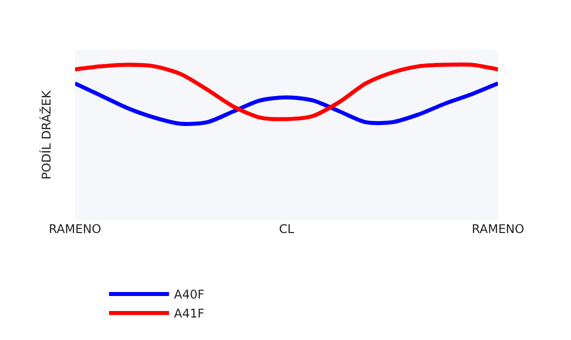 This screenshot has height=340, width=571. What do you see at coordinates (286, 229) in the screenshot?
I see `x-tick-label: CL` at bounding box center [286, 229].